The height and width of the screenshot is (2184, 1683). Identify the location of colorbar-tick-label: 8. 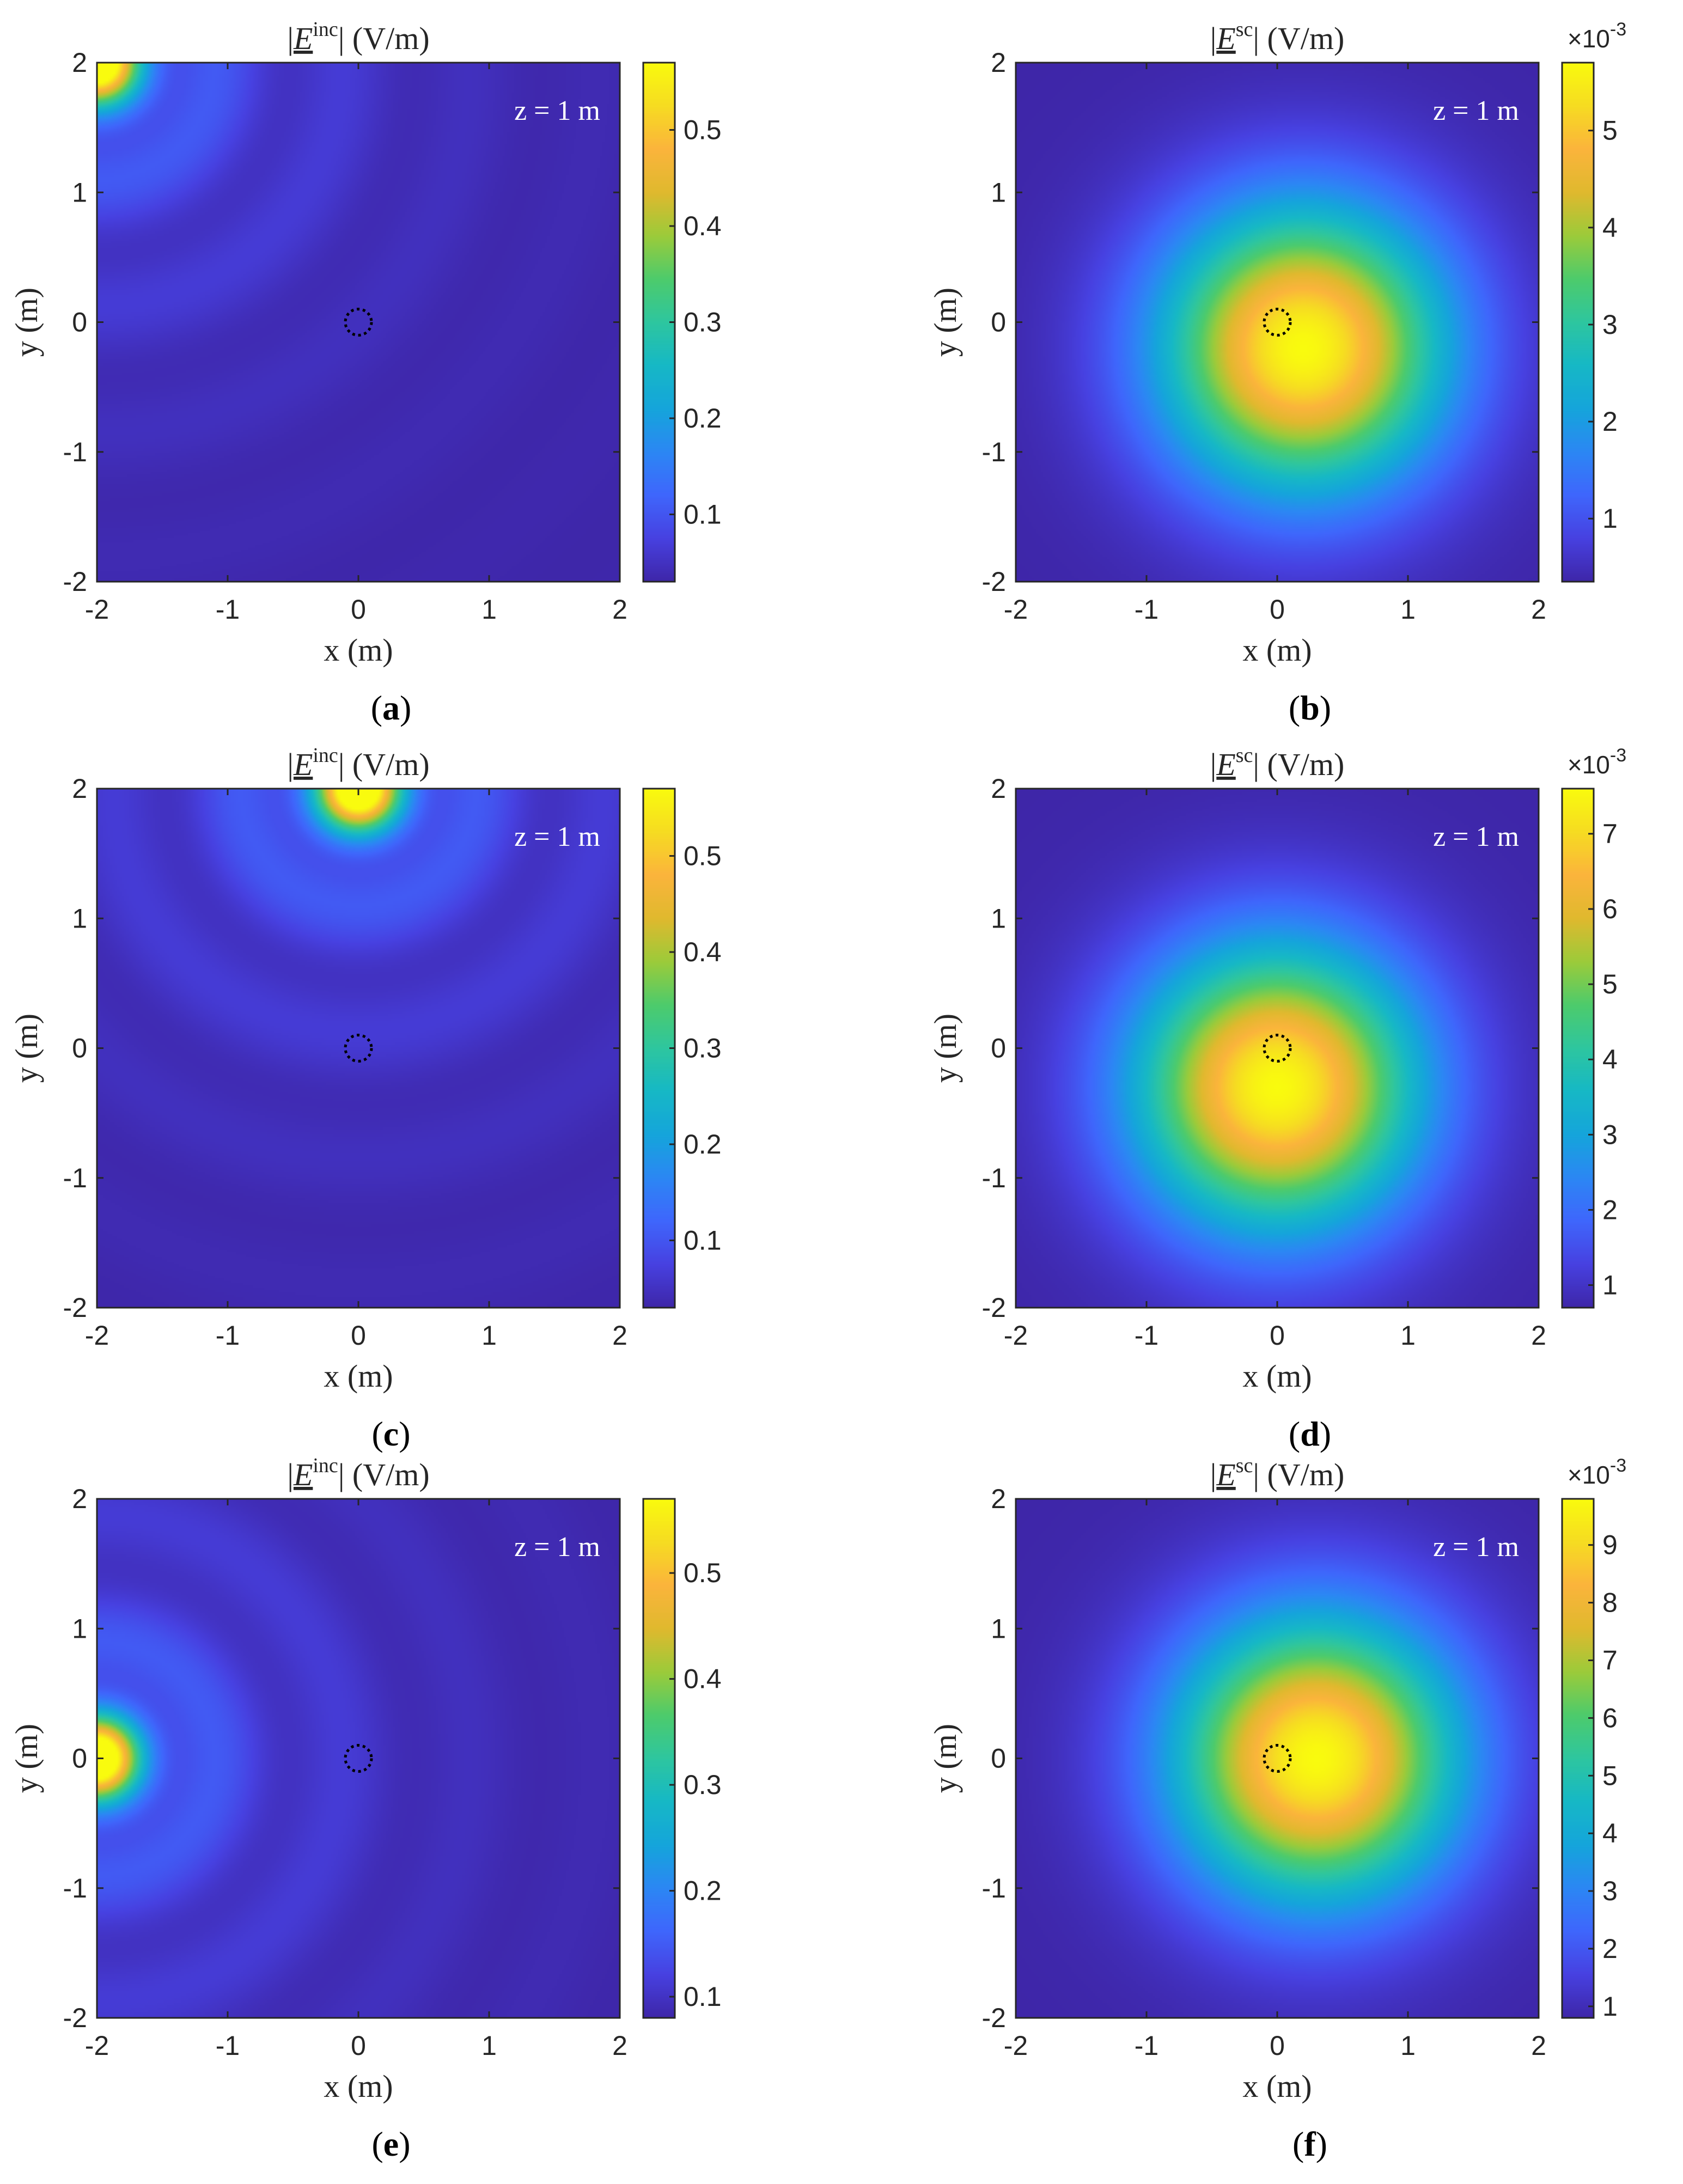
(1610, 1603).